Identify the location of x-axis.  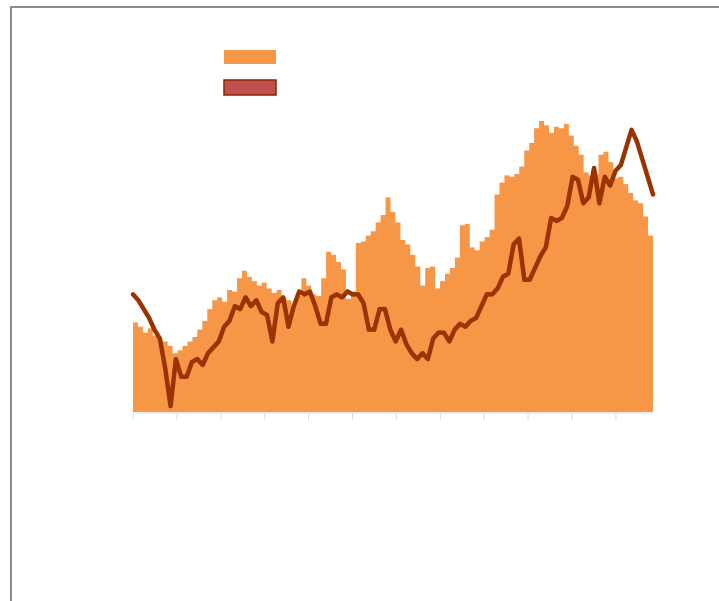
(392, 416).